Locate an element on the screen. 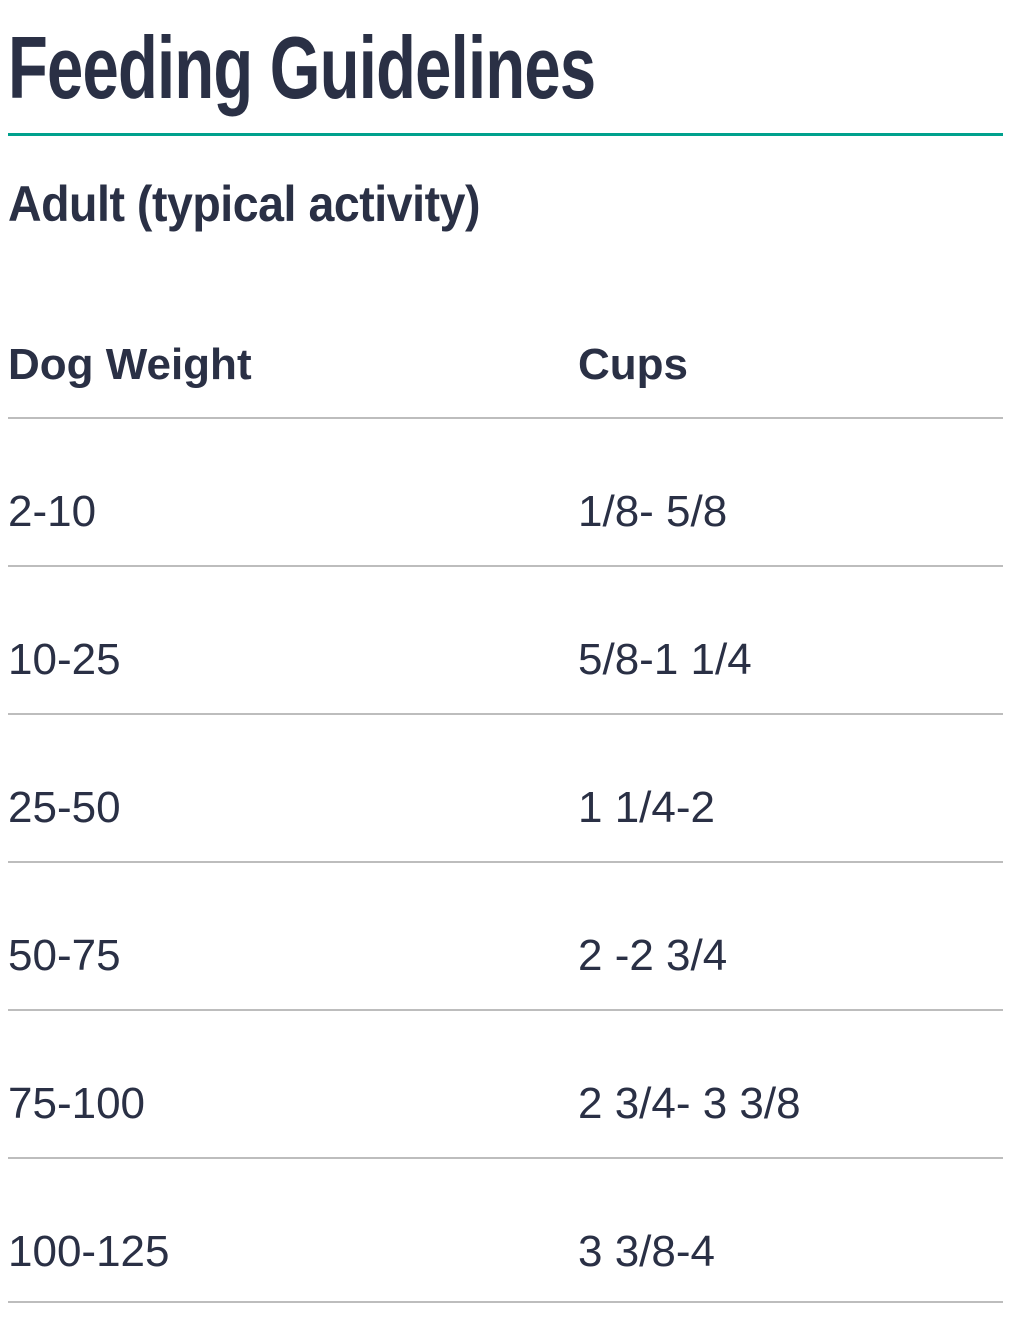 The height and width of the screenshot is (1336, 1010). cell-dog-weight: 100-125 is located at coordinates (89, 1251).